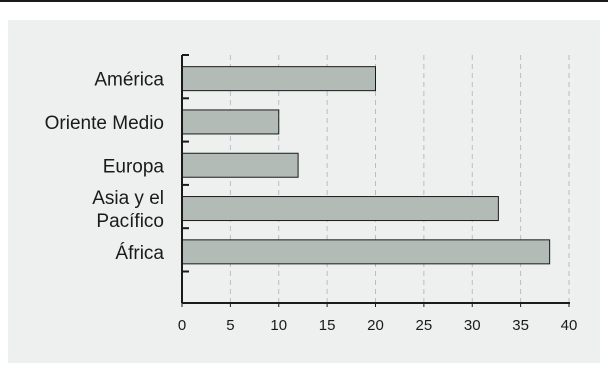  What do you see at coordinates (278, 325) in the screenshot?
I see `x-tick-label-10: 10` at bounding box center [278, 325].